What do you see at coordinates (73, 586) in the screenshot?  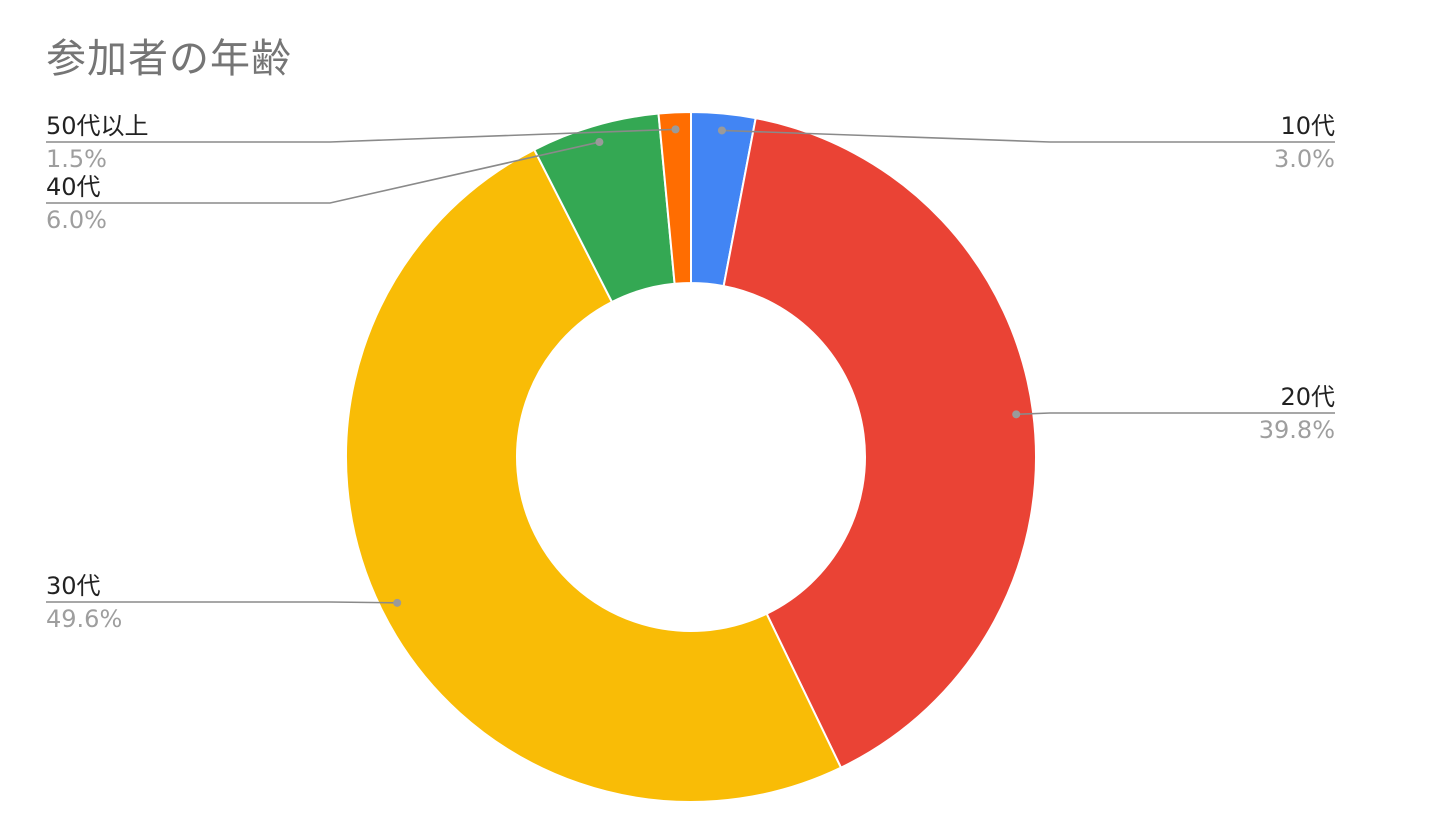 I see `slice-3-label: 30代` at bounding box center [73, 586].